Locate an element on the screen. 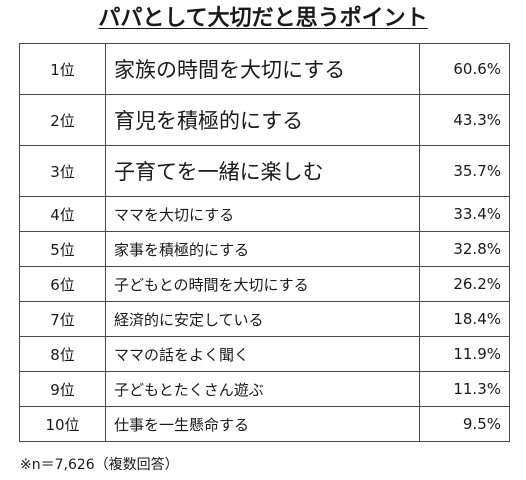 Image resolution: width=526 pixels, height=480 pixels. table-row: 5位 家事を積極的にする 32.8% is located at coordinates (264, 249).